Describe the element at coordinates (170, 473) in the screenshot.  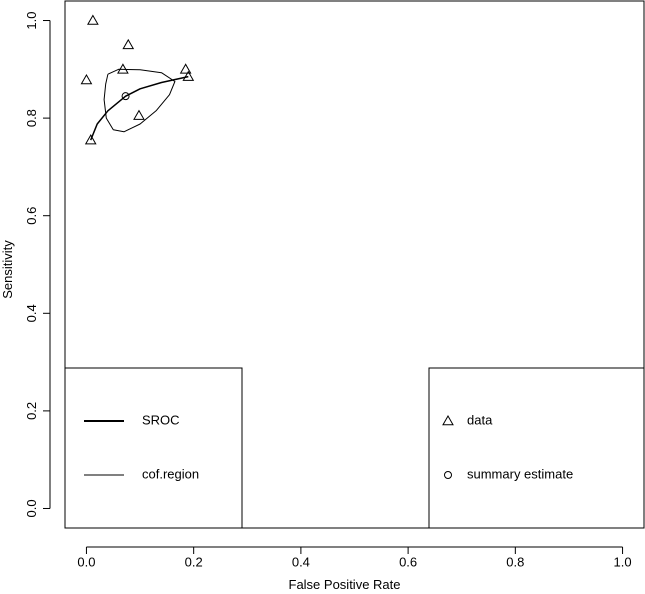
I see `legend-label: cof.region` at that location.